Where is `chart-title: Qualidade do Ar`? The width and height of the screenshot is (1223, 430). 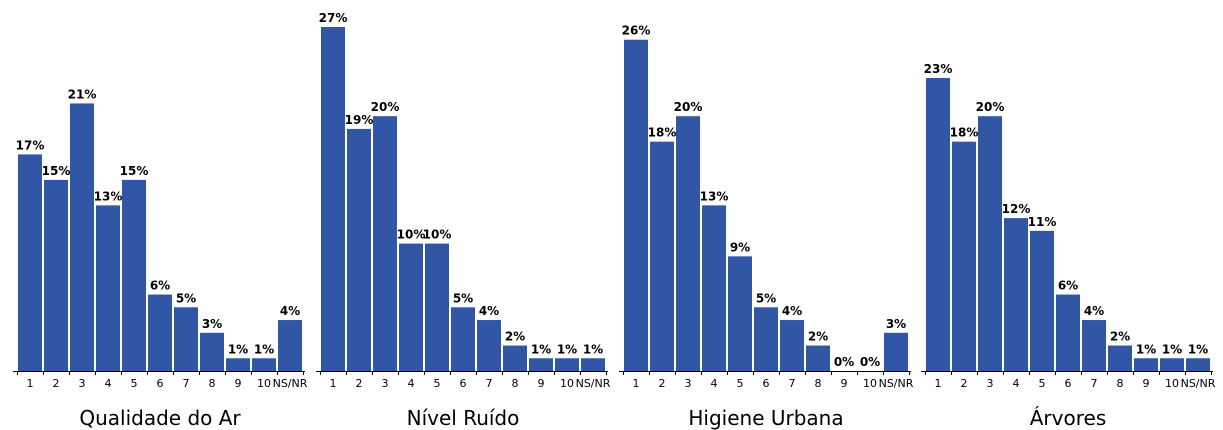 chart-title: Qualidade do Ar is located at coordinates (160, 418).